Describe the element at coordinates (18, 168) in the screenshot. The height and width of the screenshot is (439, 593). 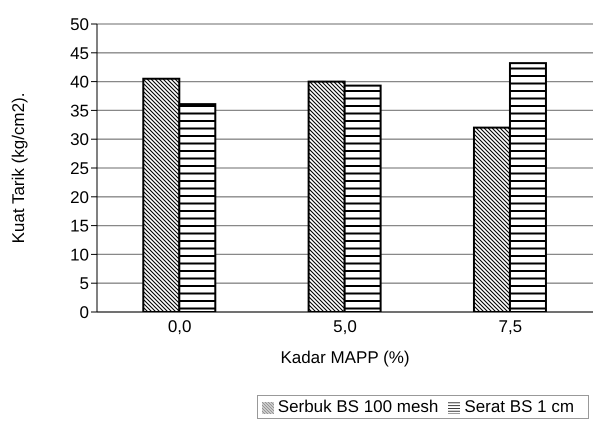
I see `y-axis-title: Kuat Tarik (kg/cm2).` at that location.